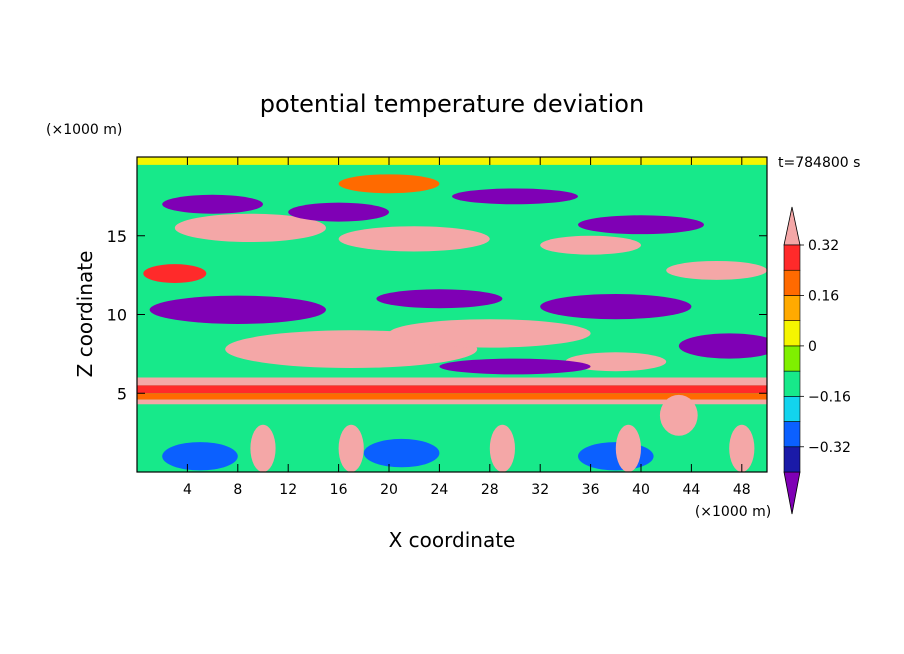 The image size is (904, 654). Describe the element at coordinates (733, 512) in the screenshot. I see `x-unit-label: (×1000 m)` at that location.